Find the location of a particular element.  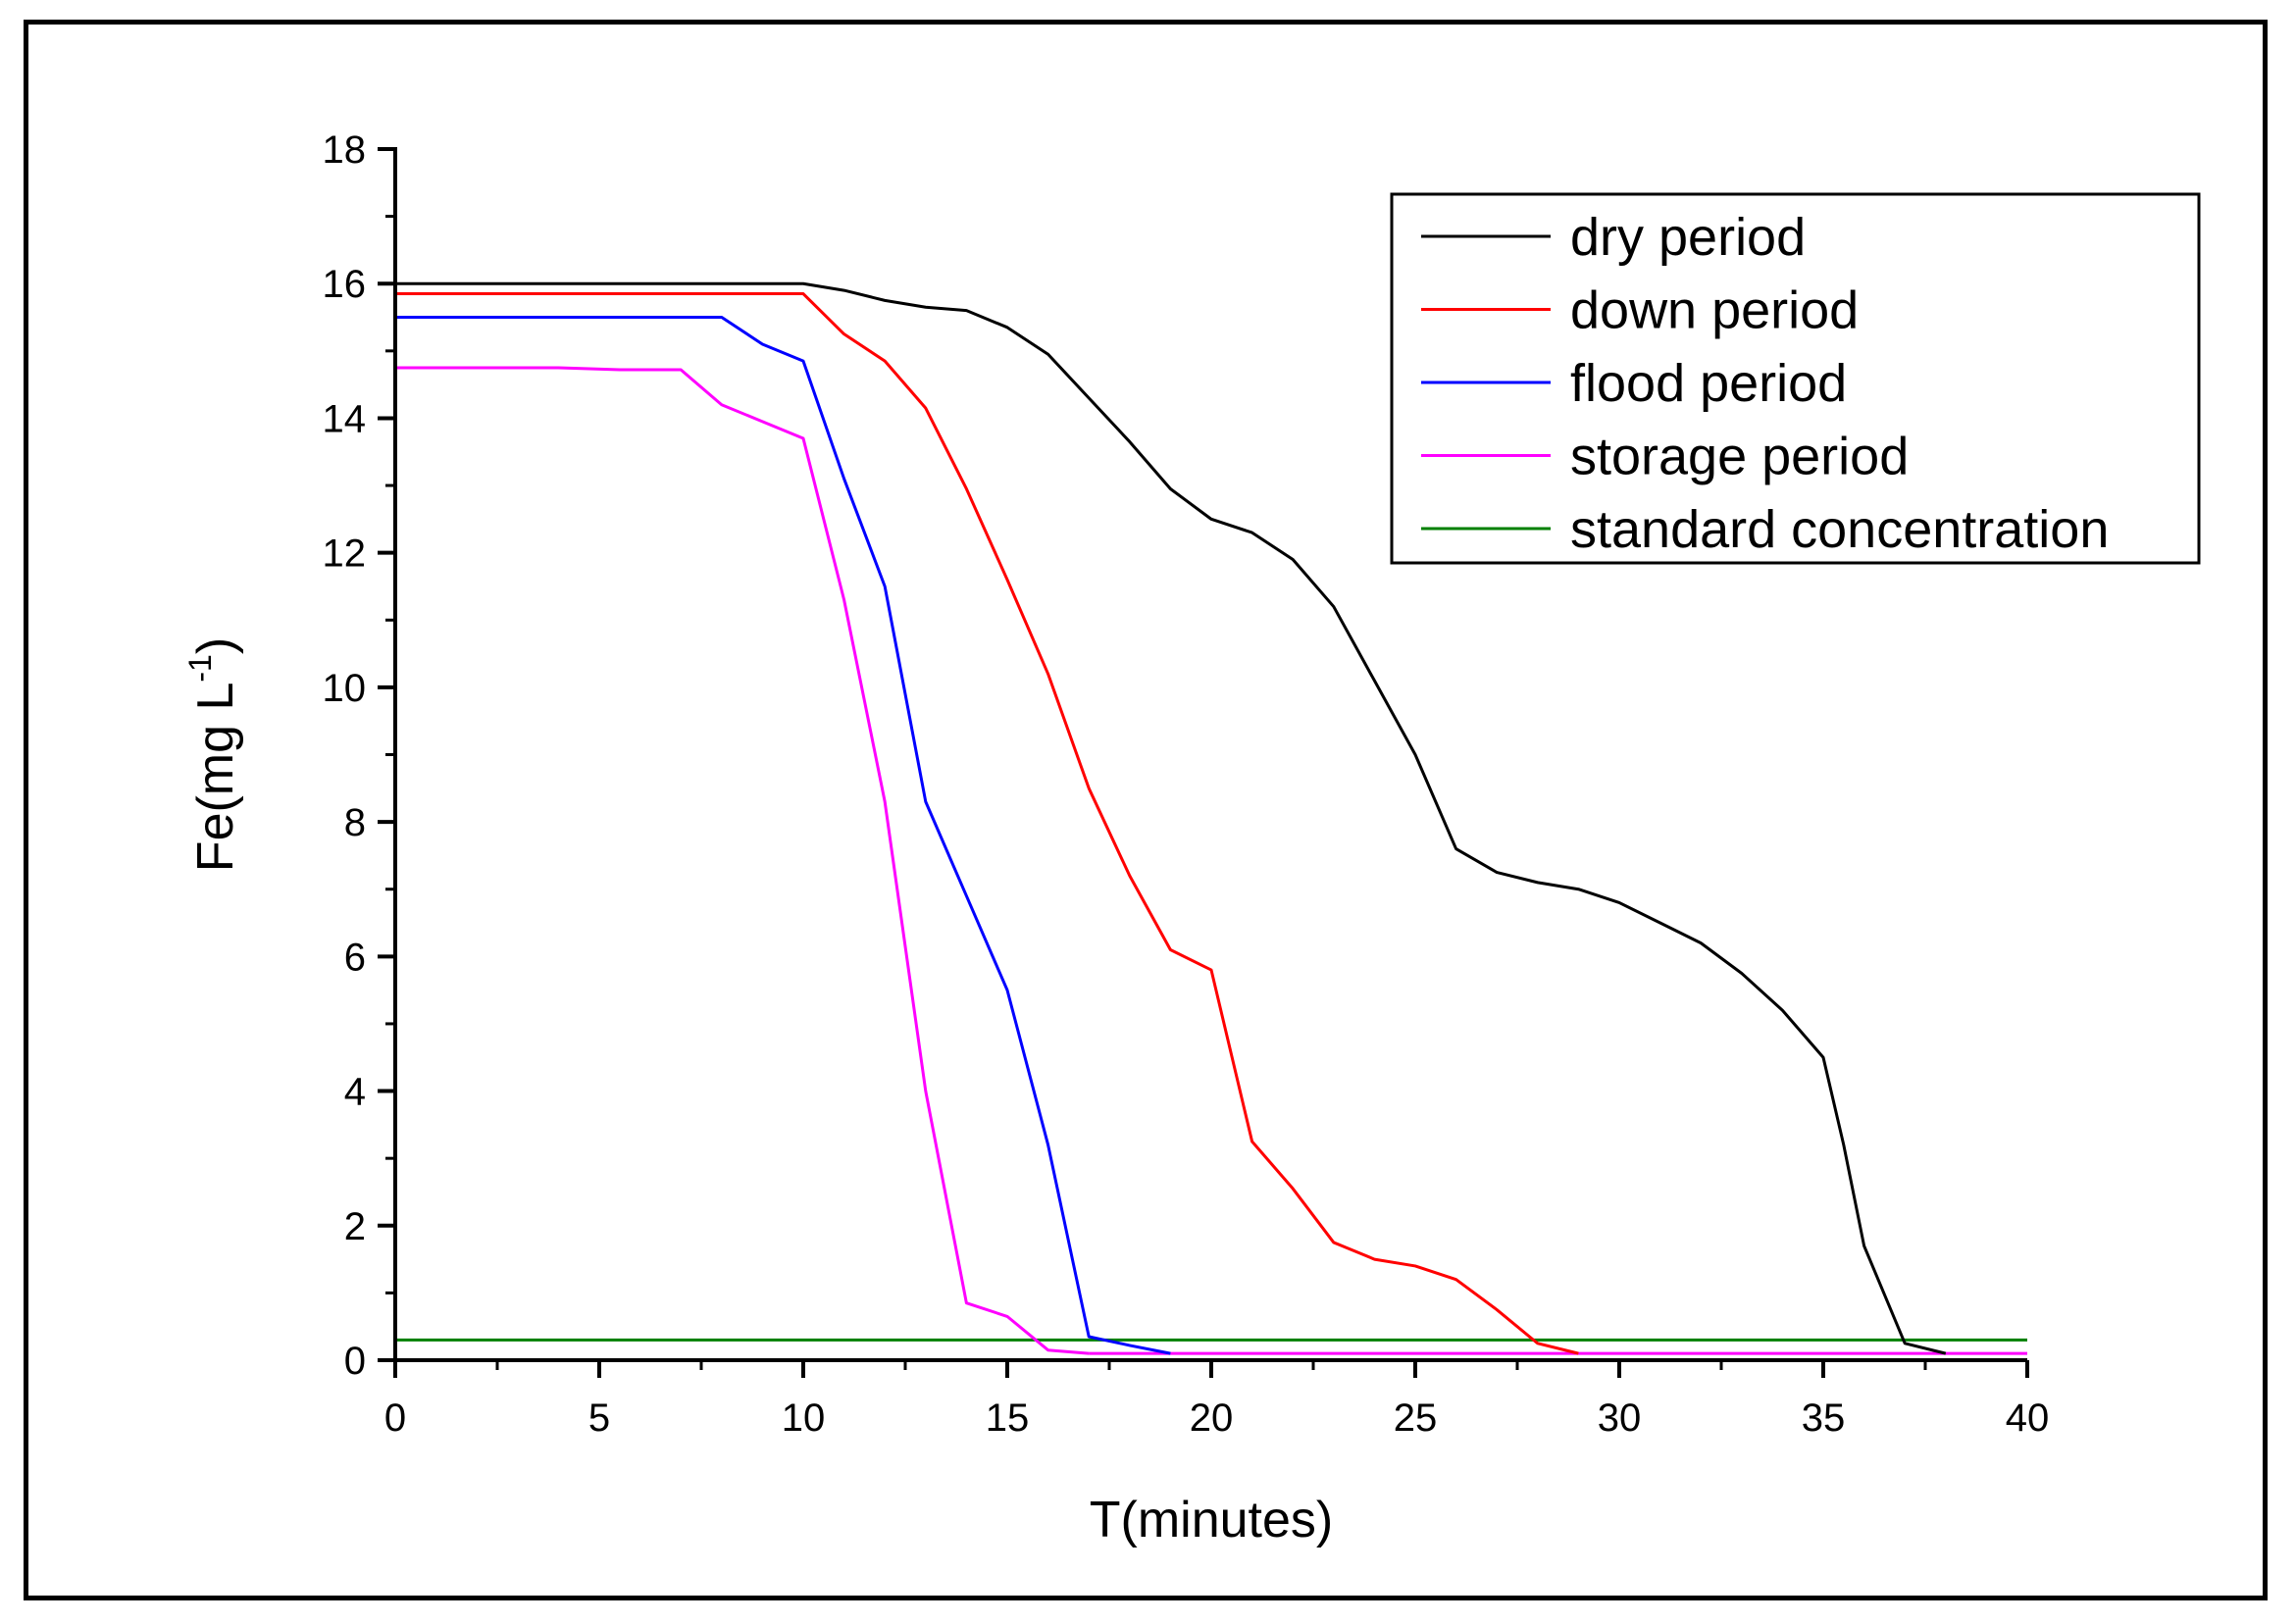

legend-label: down period is located at coordinates (1715, 310).